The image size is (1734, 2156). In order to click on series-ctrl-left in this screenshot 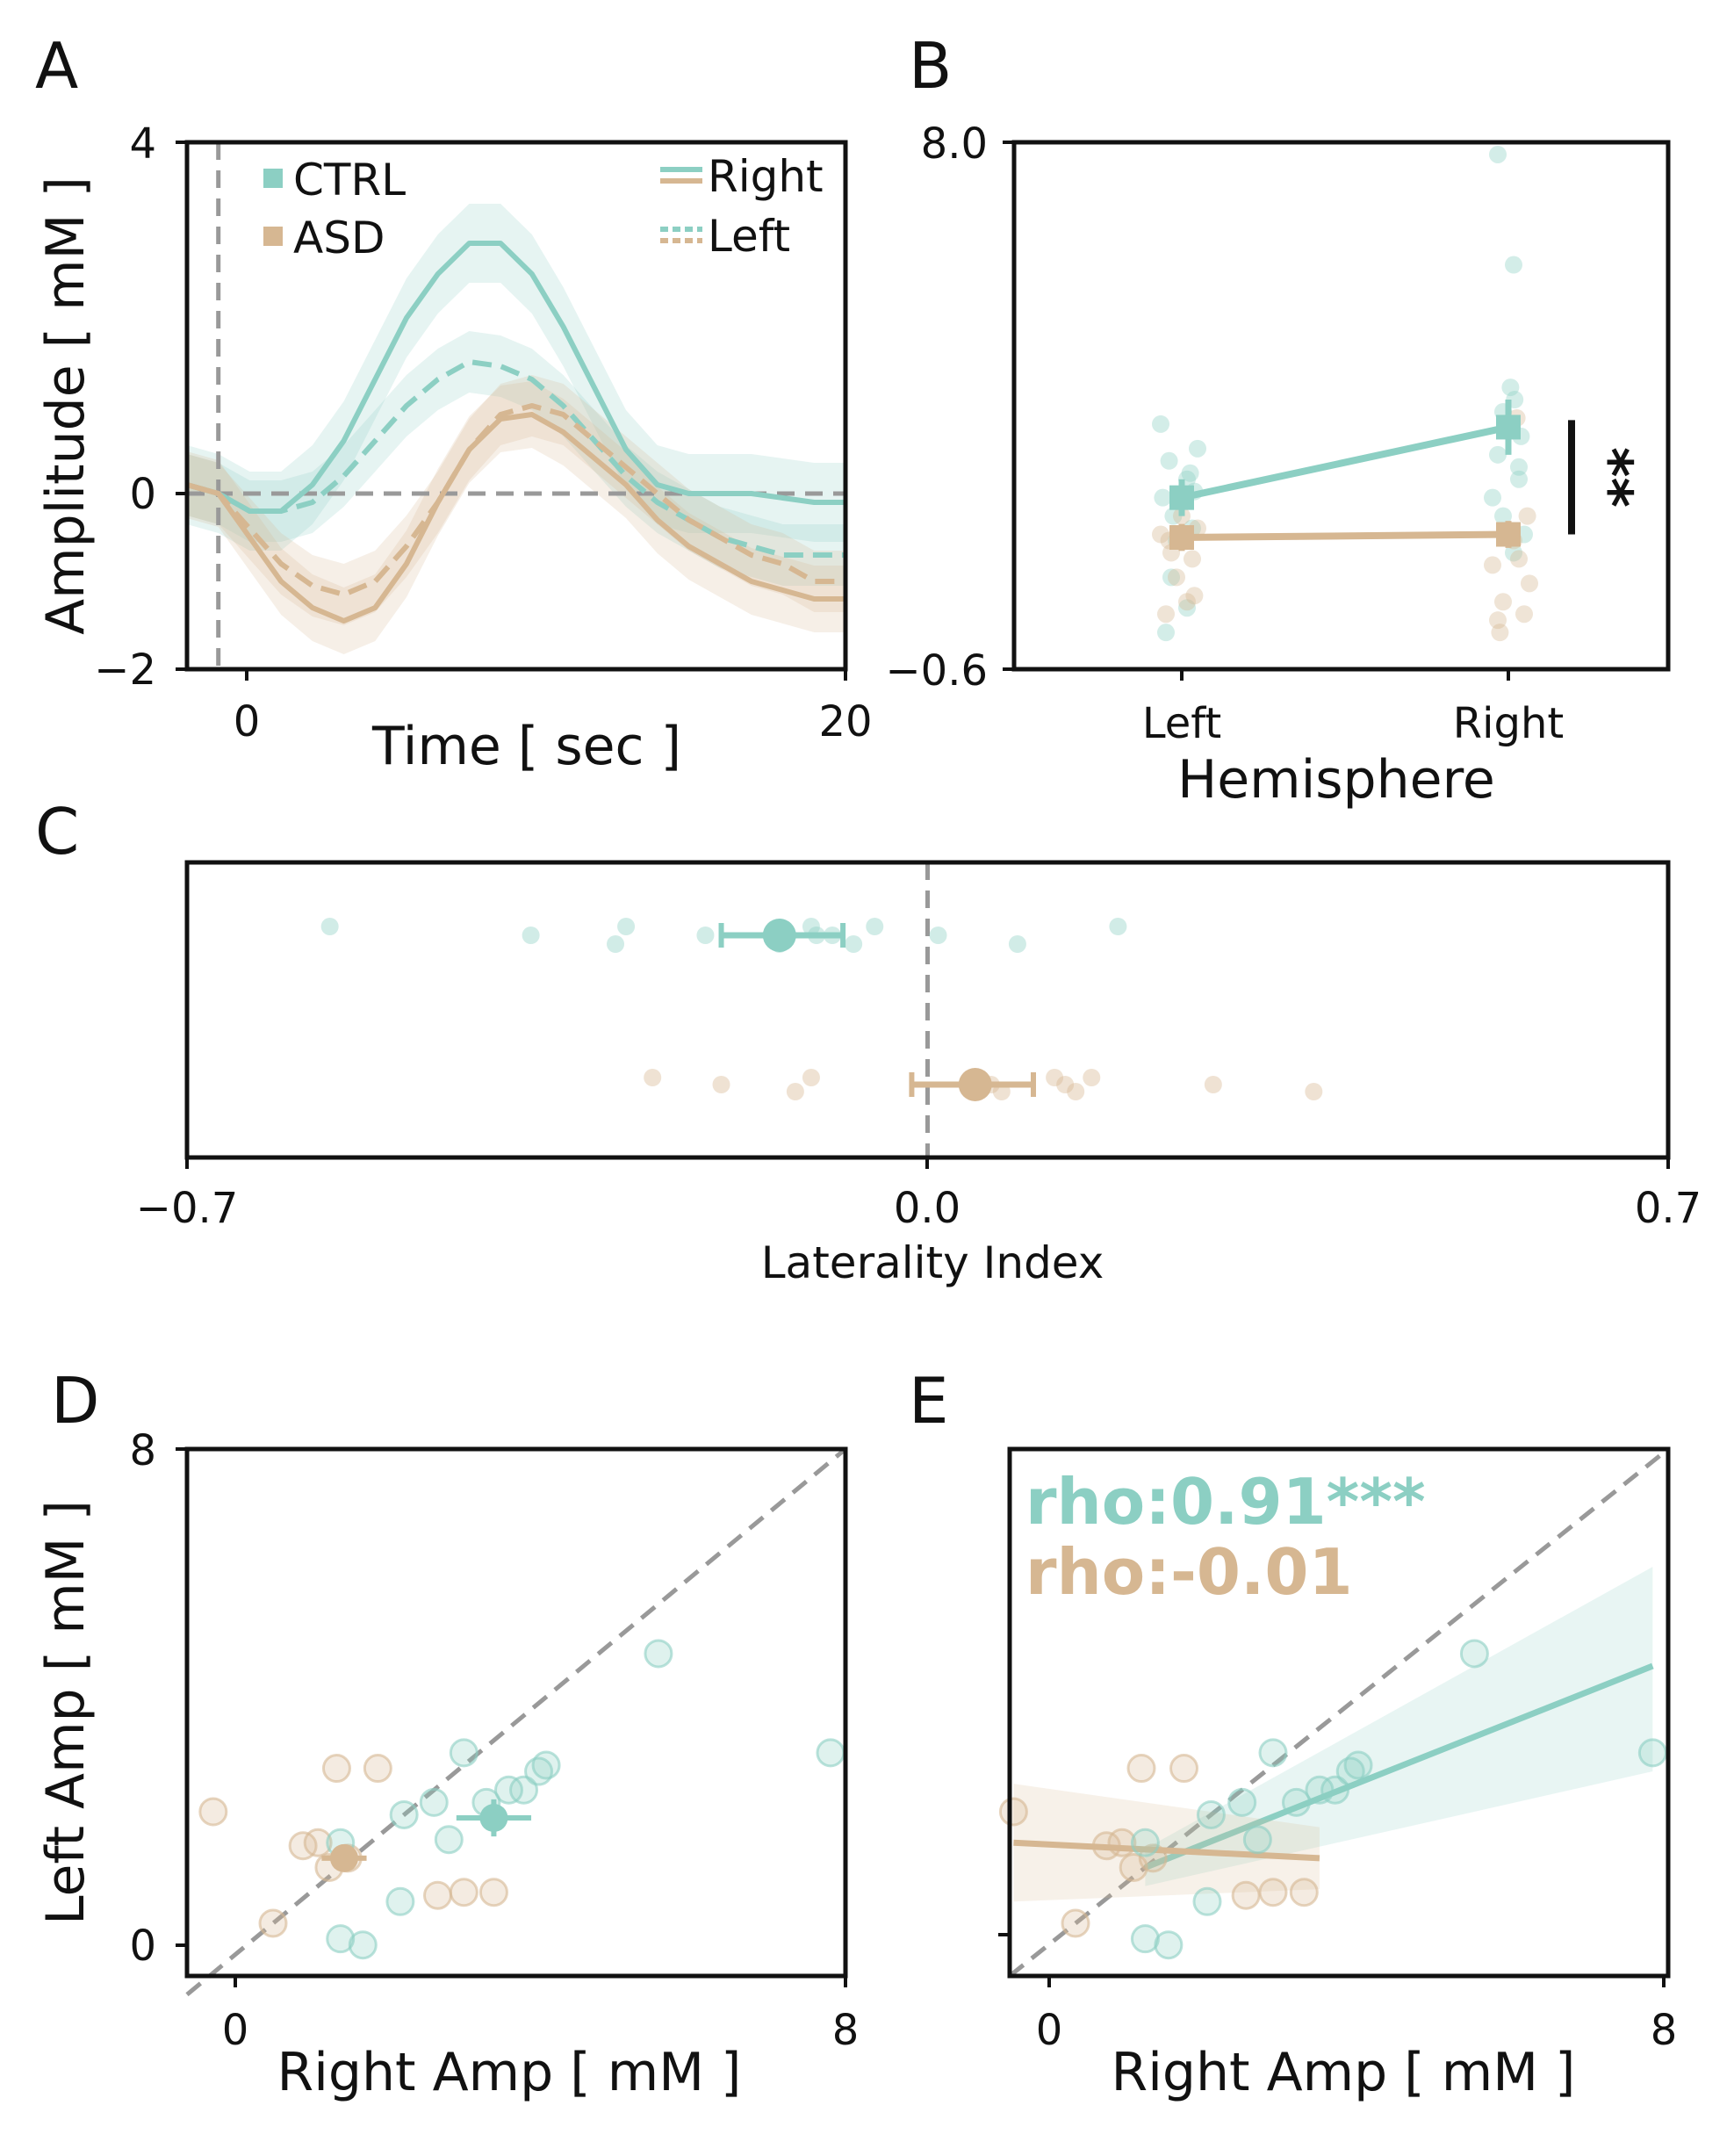, I will do `click(515, 458)`.